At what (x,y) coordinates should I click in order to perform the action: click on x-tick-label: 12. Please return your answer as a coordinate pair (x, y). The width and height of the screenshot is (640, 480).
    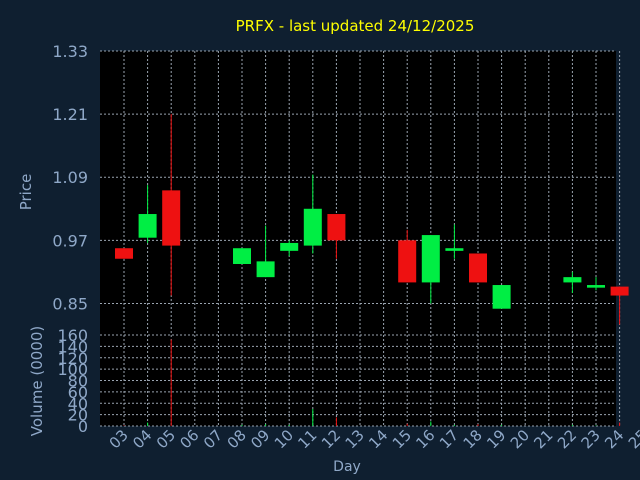
    Looking at the image, I should click on (331, 439).